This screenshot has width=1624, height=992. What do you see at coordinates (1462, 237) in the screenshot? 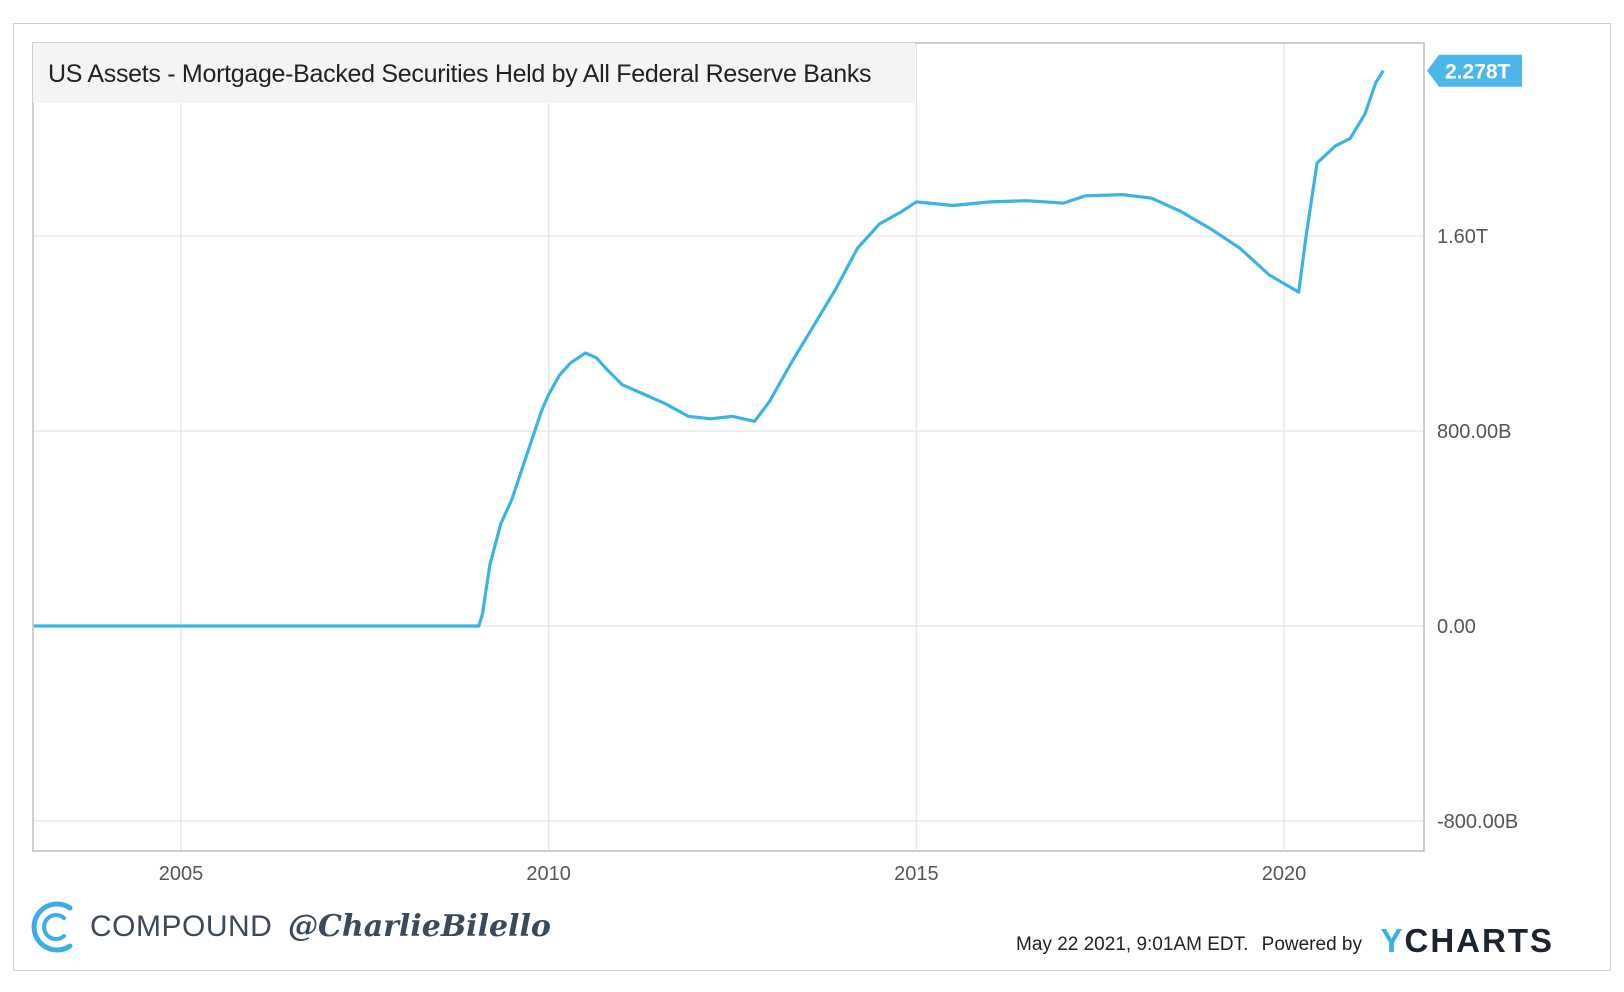
I see `y-tick-label: 1.60T` at bounding box center [1462, 237].